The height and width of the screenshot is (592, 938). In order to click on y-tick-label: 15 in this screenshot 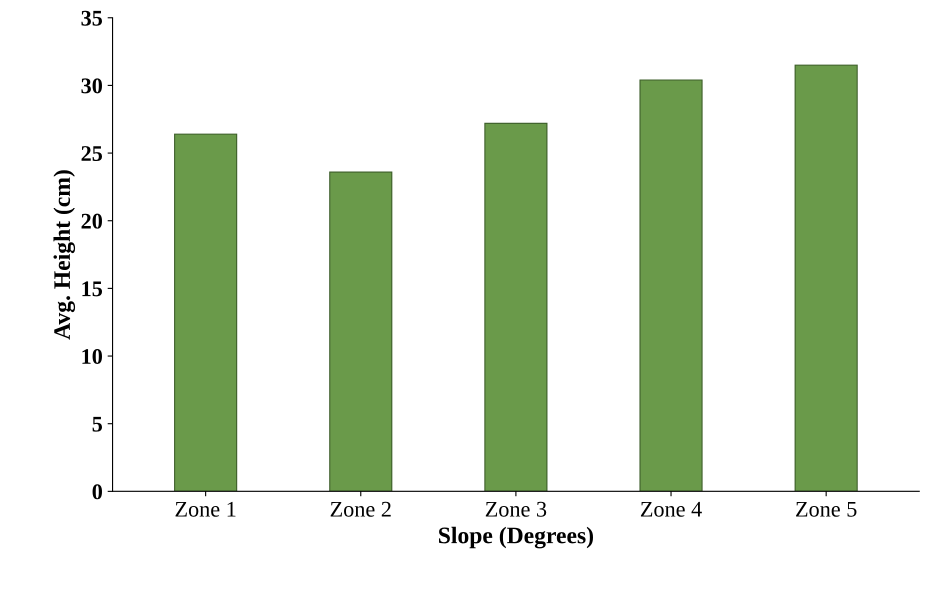, I will do `click(92, 288)`.